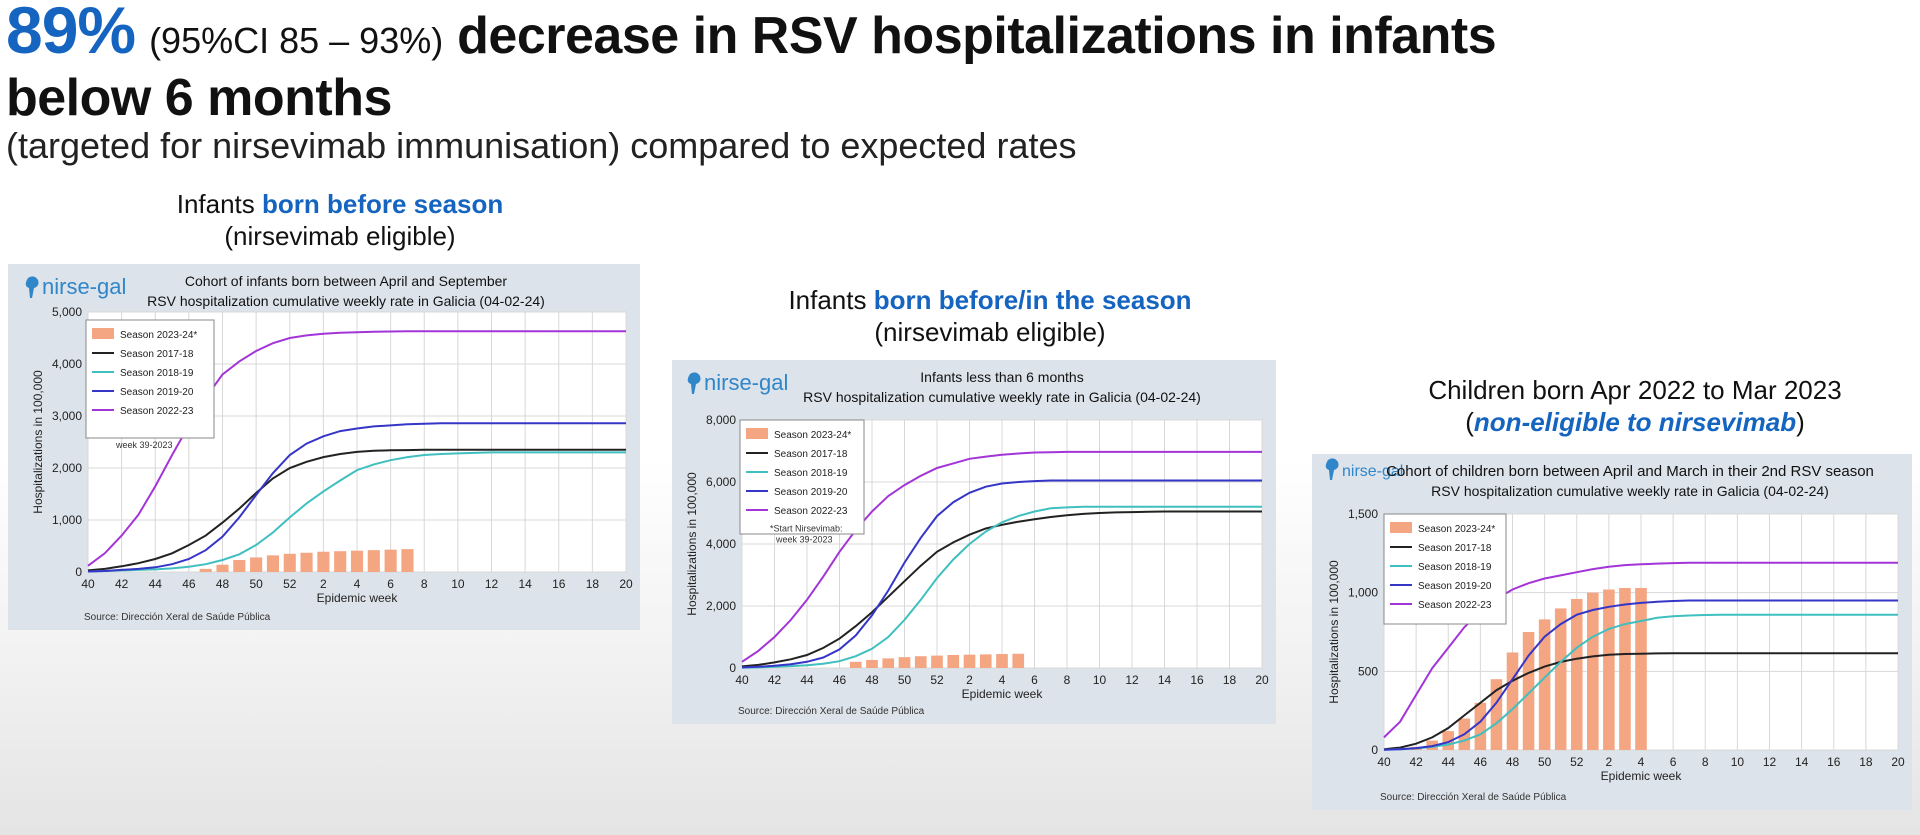 Image resolution: width=1920 pixels, height=835 pixels. Describe the element at coordinates (67, 520) in the screenshot. I see `chart-1-y-tick-label: 1,000` at that location.